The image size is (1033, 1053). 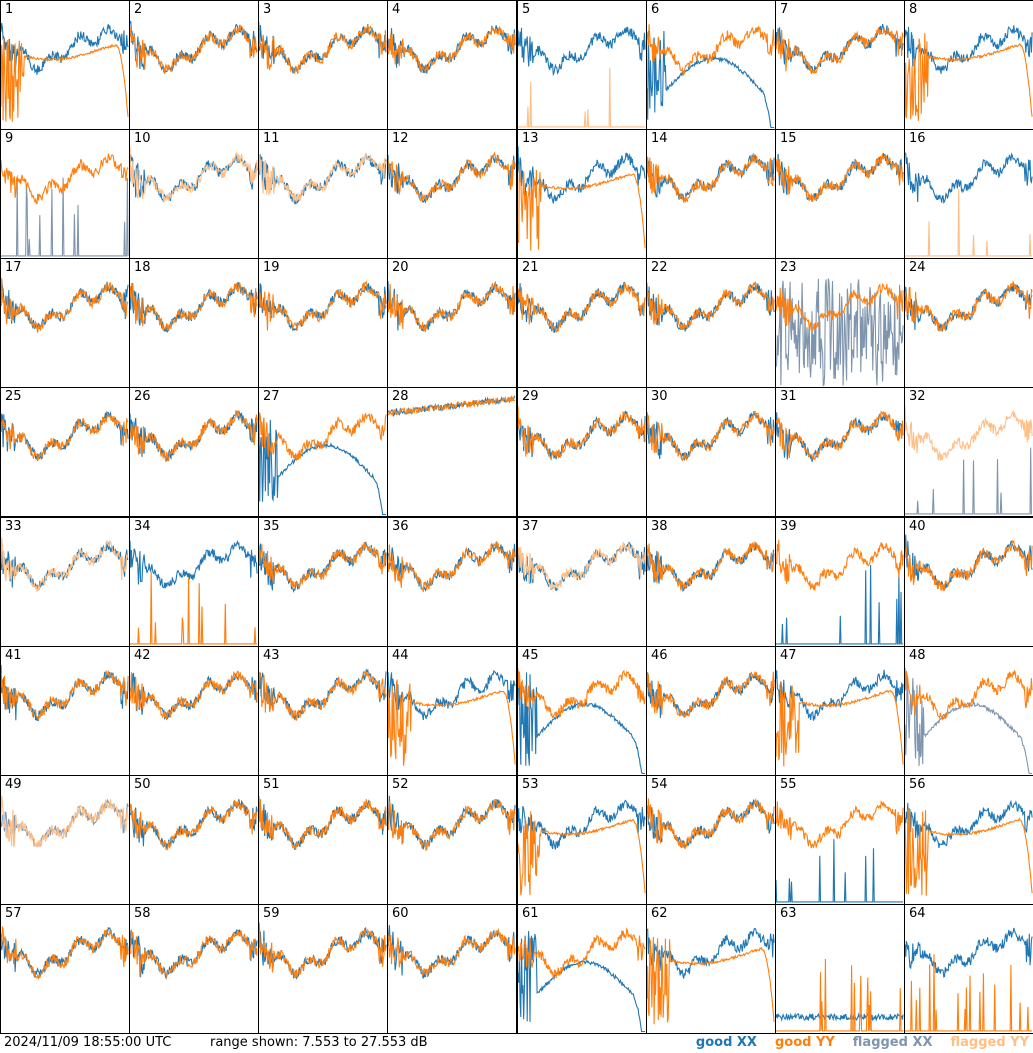 What do you see at coordinates (788, 526) in the screenshot?
I see `antenna-number: 39` at bounding box center [788, 526].